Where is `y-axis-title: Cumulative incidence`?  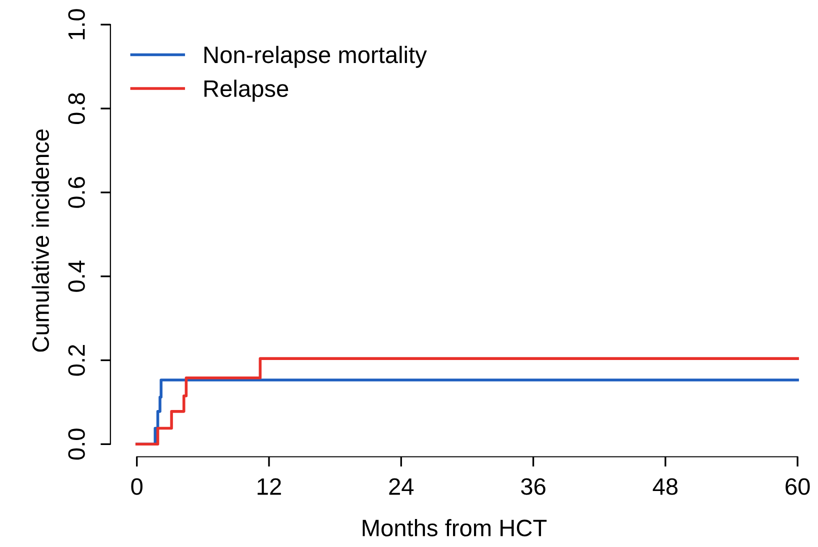 y-axis-title: Cumulative incidence is located at coordinates (41, 241).